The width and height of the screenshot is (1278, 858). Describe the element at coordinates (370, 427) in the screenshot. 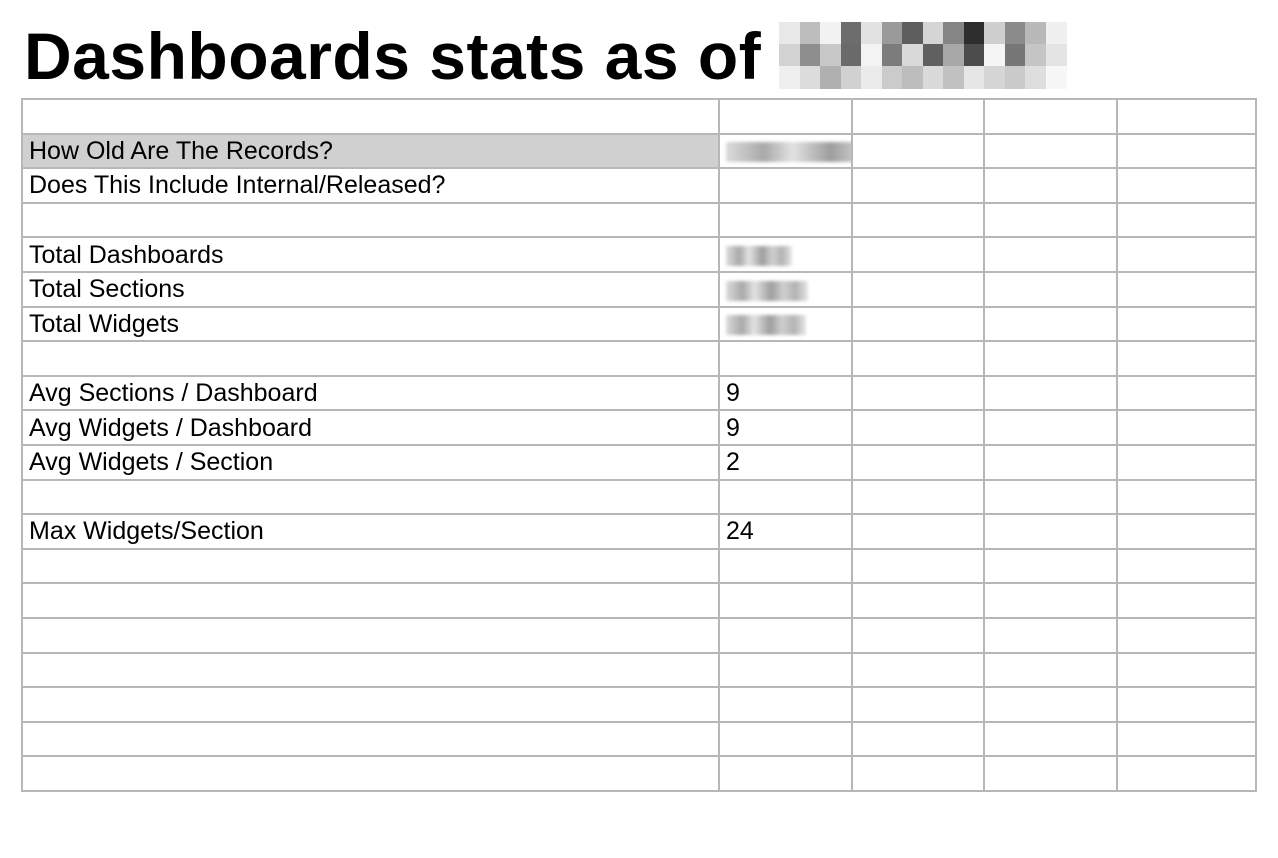

I see `label-cell: Avg Widgets / Dashboard` at that location.